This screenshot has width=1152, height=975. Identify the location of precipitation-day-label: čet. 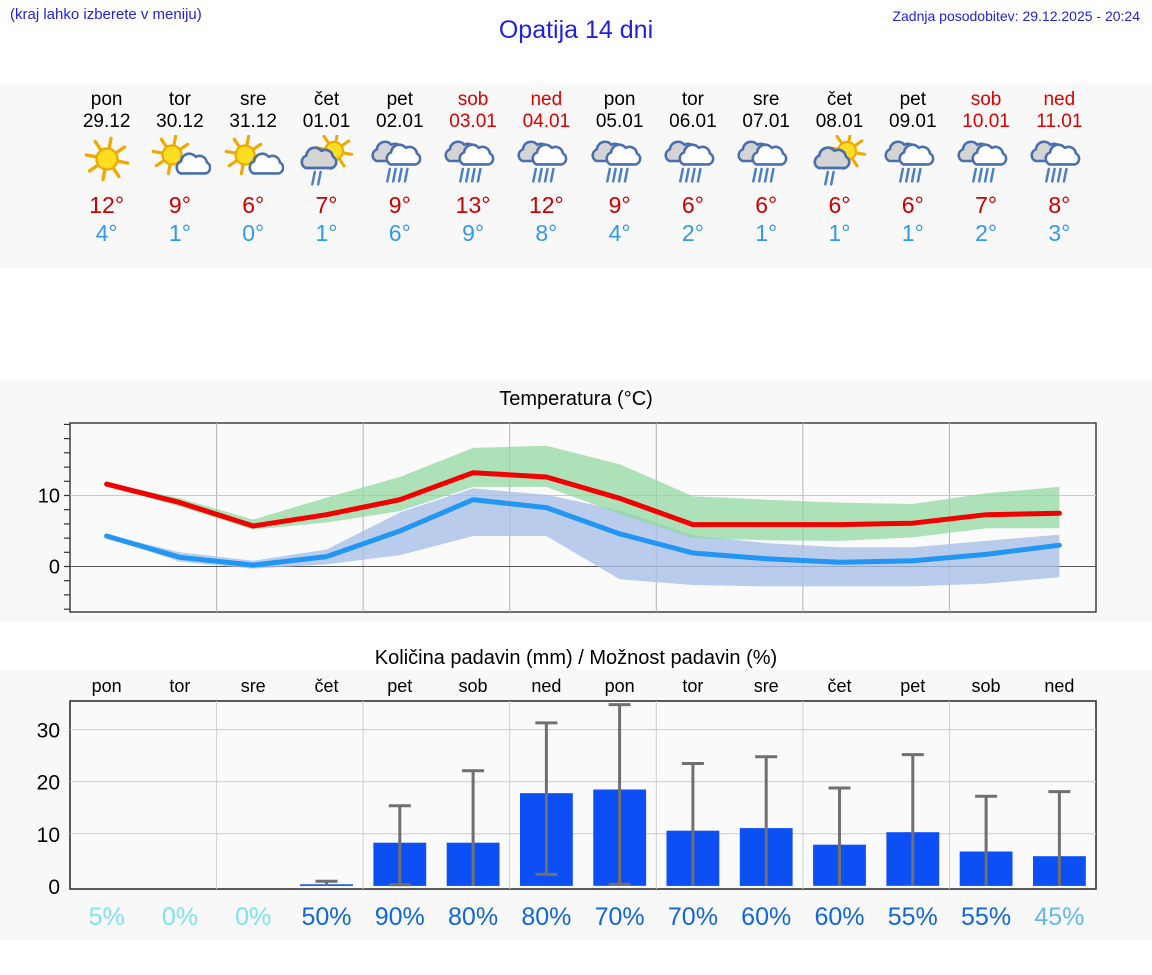
(326, 686).